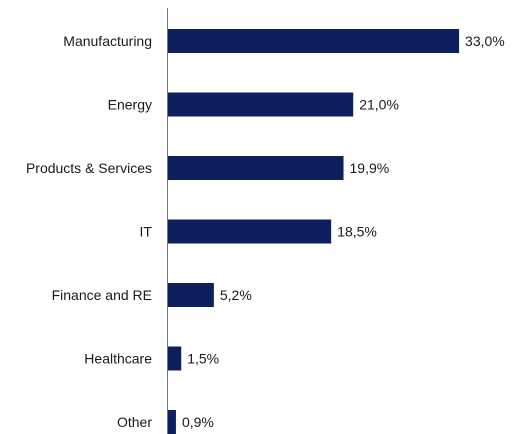  I want to click on value-label-products-services: 19,9%, so click(370, 168).